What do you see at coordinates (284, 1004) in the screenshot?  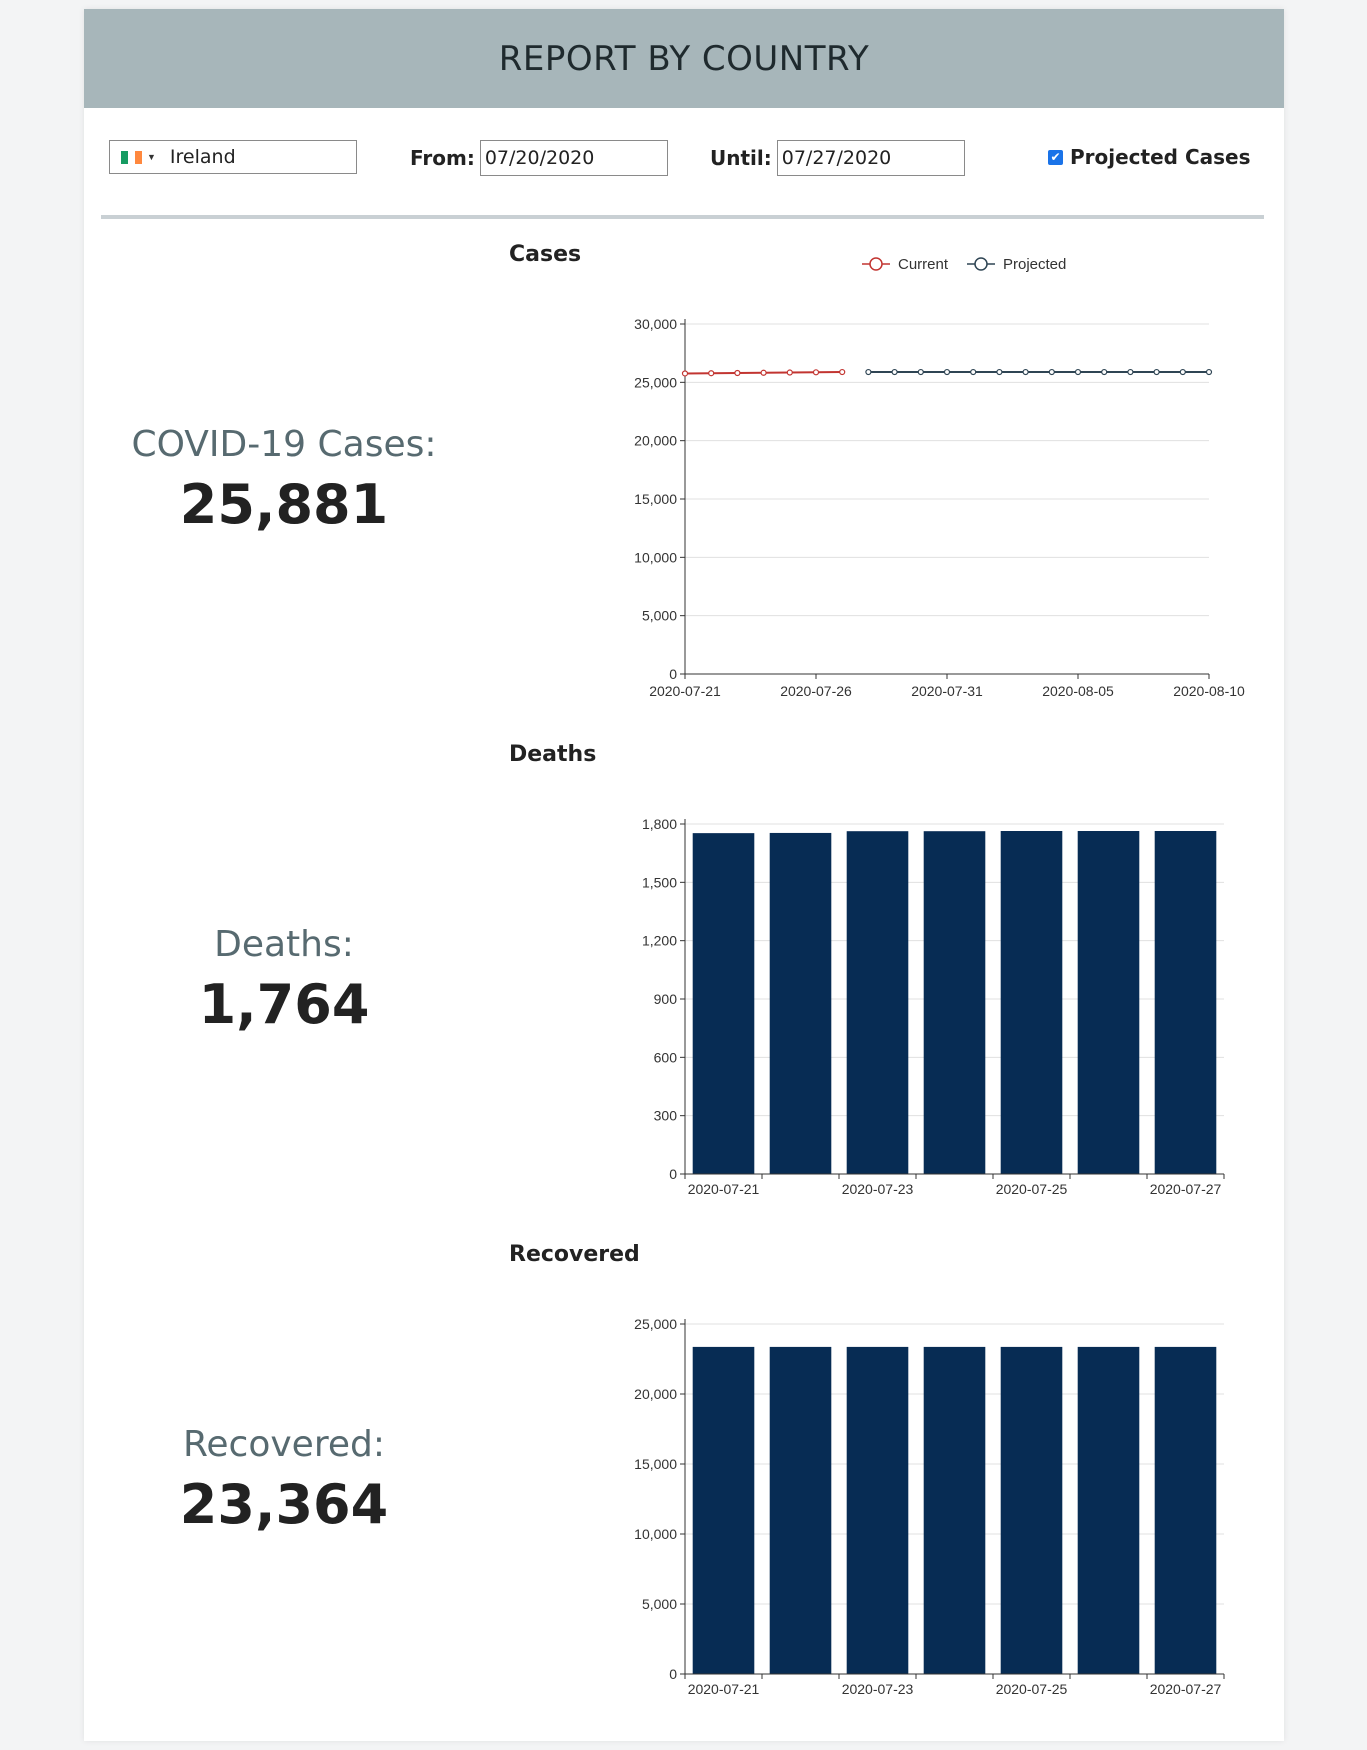 I see `deaths-stat-value: 1,764` at bounding box center [284, 1004].